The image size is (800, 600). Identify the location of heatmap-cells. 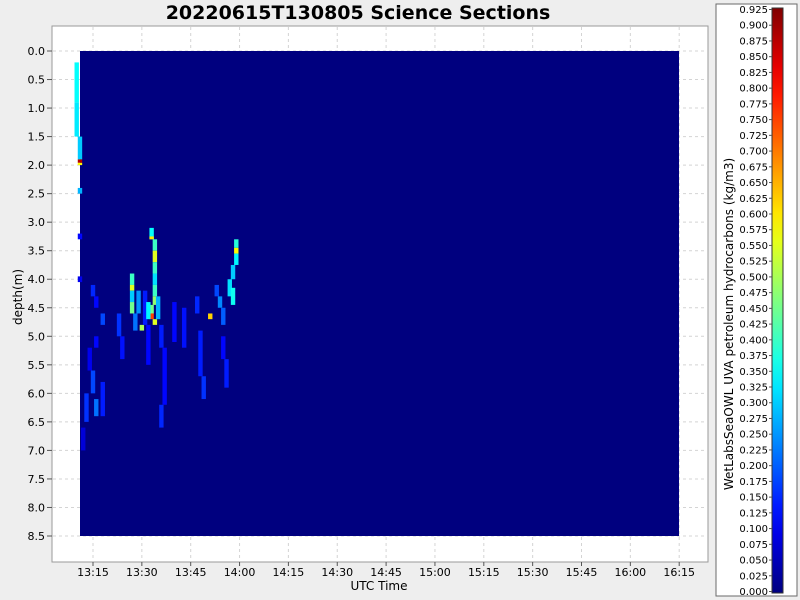
(156, 256).